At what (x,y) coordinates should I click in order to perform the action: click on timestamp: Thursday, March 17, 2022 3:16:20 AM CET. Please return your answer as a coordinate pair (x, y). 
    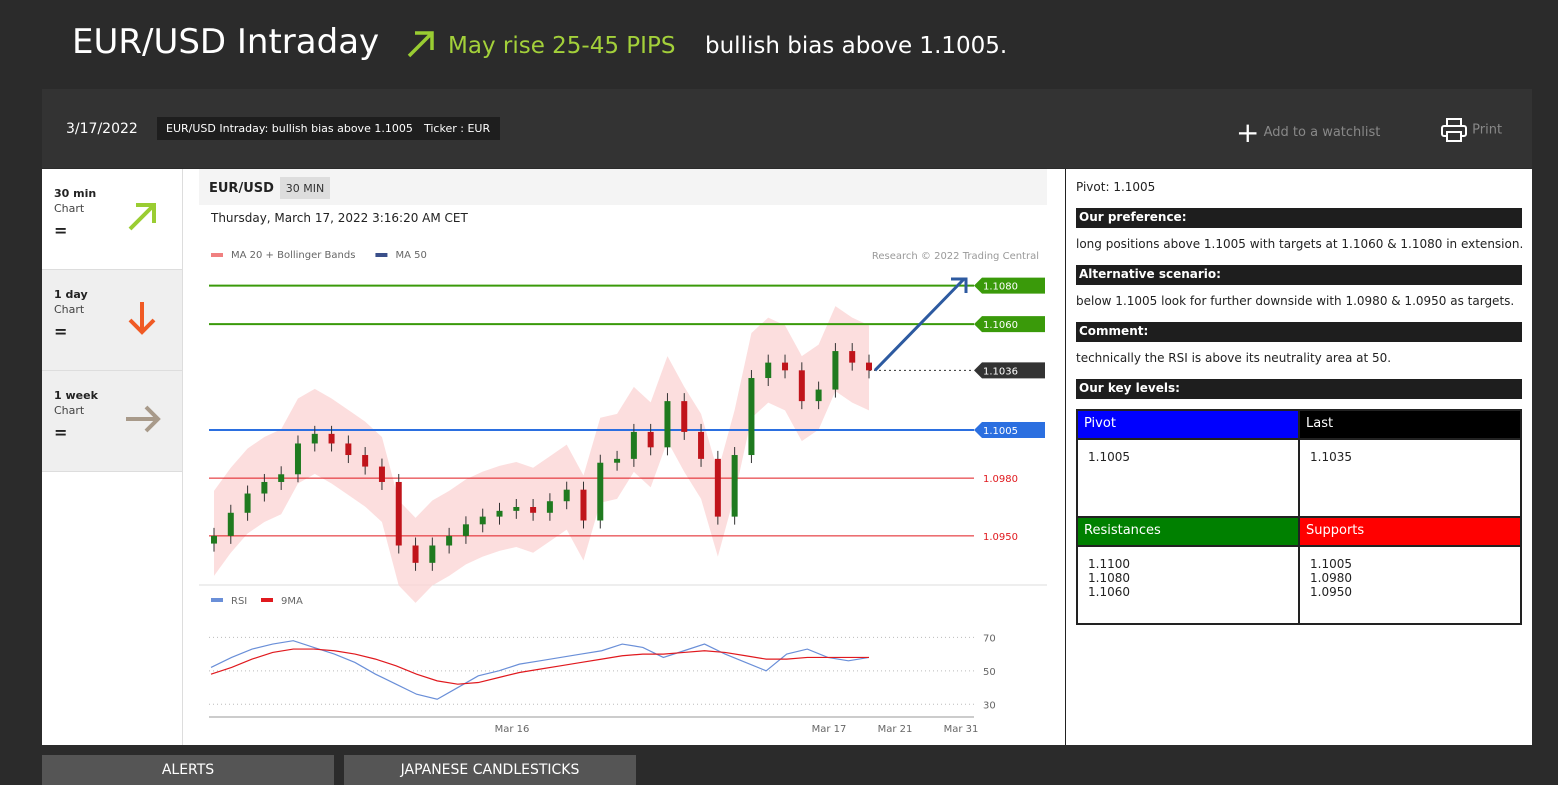
    Looking at the image, I should click on (339, 218).